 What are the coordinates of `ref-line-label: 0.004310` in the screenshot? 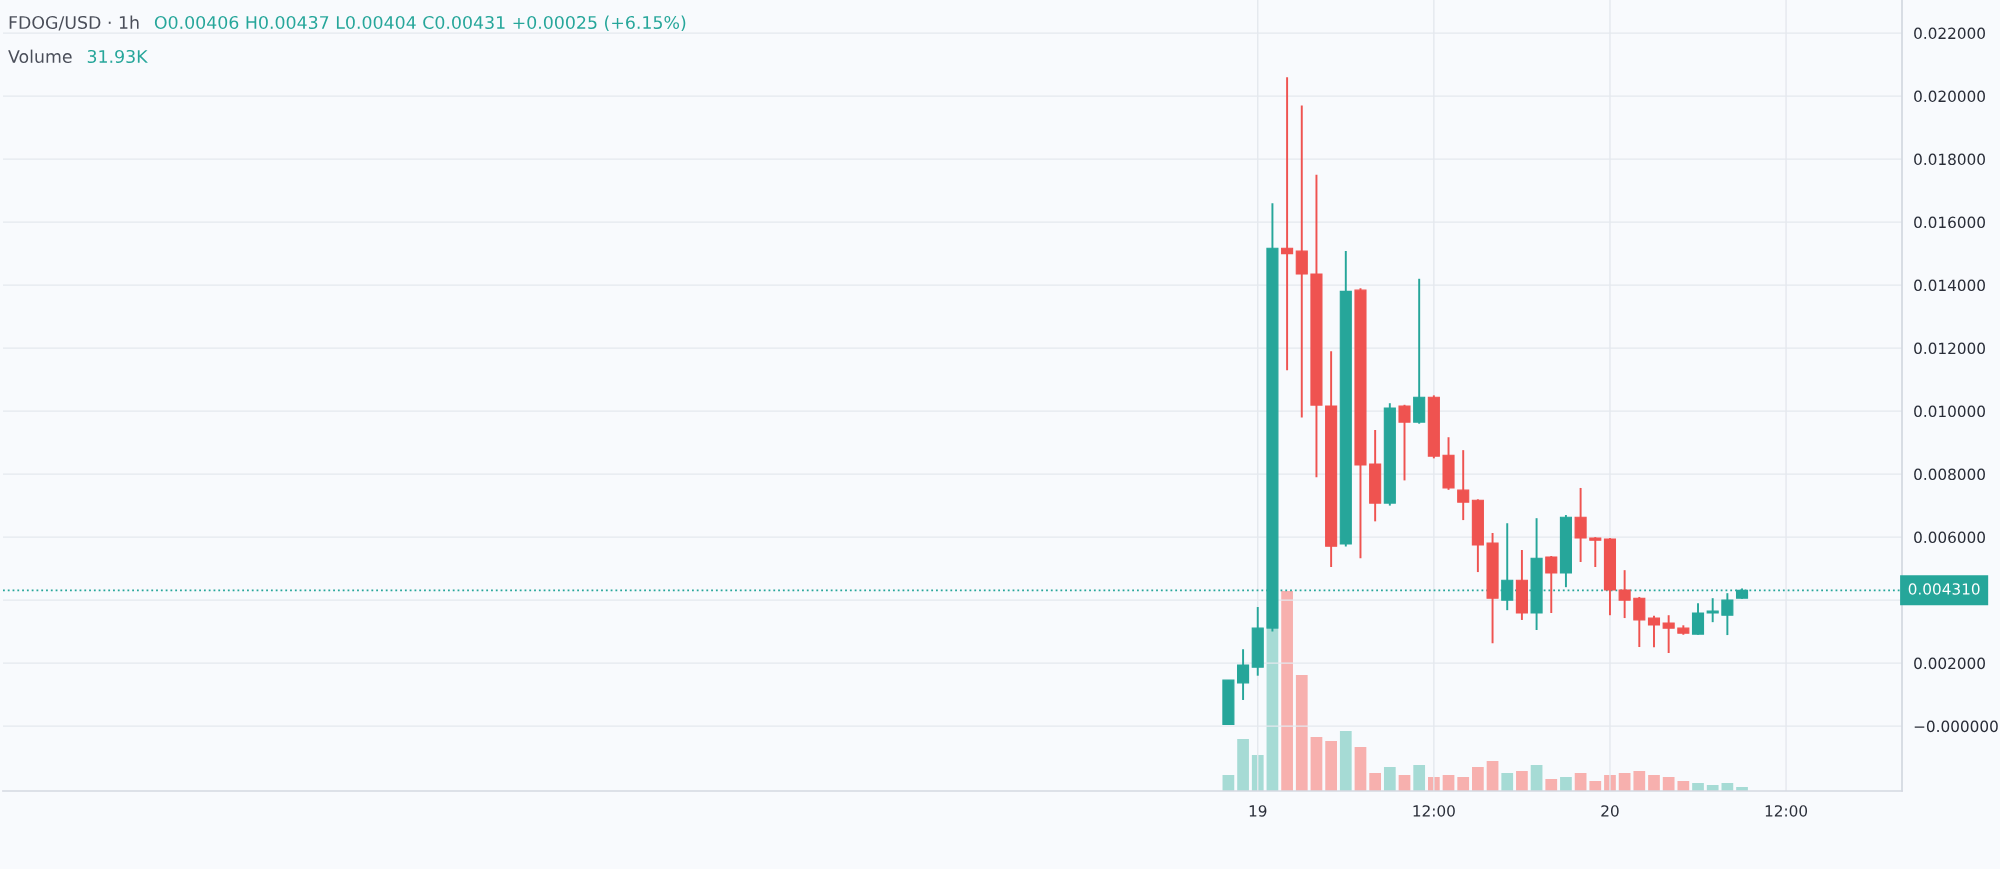 It's located at (1944, 589).